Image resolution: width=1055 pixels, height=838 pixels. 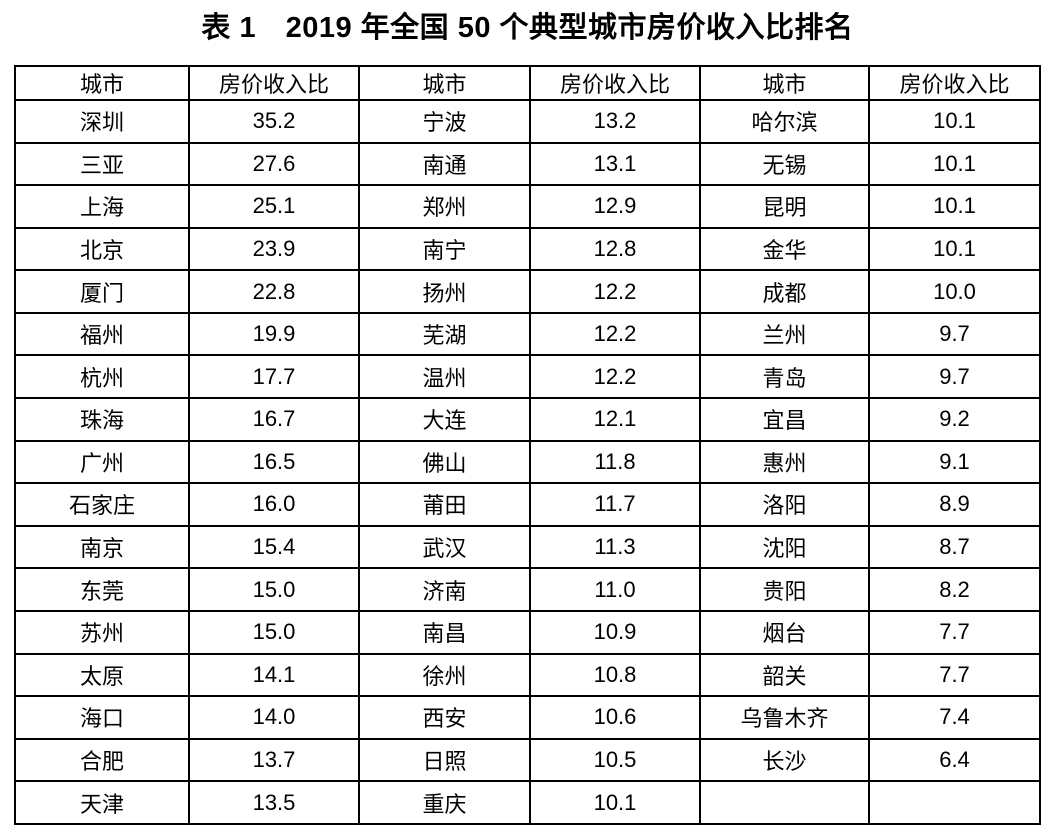 What do you see at coordinates (444, 164) in the screenshot?
I see `city-cell: 南通` at bounding box center [444, 164].